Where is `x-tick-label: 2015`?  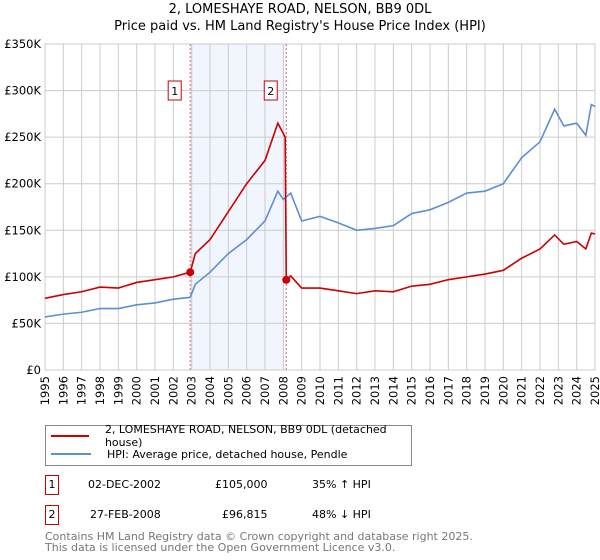
x-tick-label: 2015 is located at coordinates (412, 390).